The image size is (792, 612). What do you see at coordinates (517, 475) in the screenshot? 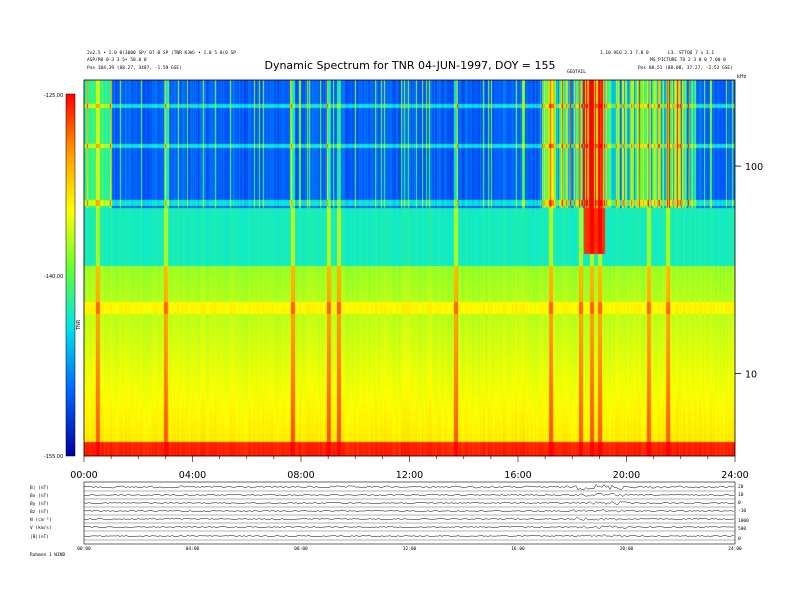
I see `x-tick-label: 16:00` at bounding box center [517, 475].